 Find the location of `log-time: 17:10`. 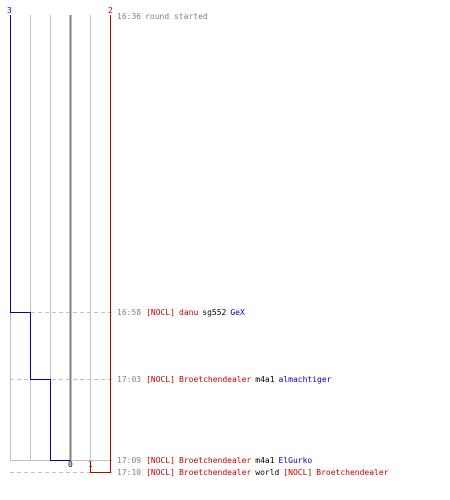

log-time: 17:10 is located at coordinates (129, 472).